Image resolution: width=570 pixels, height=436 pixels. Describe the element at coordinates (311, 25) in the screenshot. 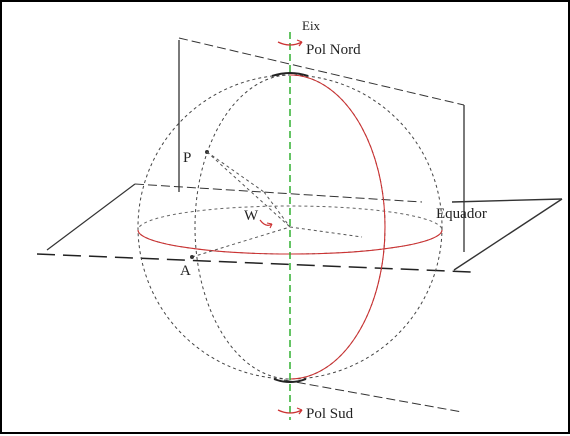

I see `label-eix: Eix` at that location.